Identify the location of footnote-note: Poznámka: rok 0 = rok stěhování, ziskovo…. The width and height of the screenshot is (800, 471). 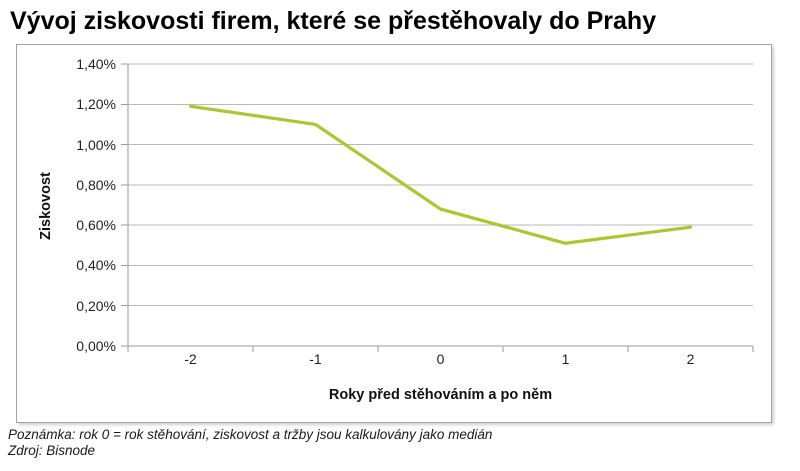
(250, 434).